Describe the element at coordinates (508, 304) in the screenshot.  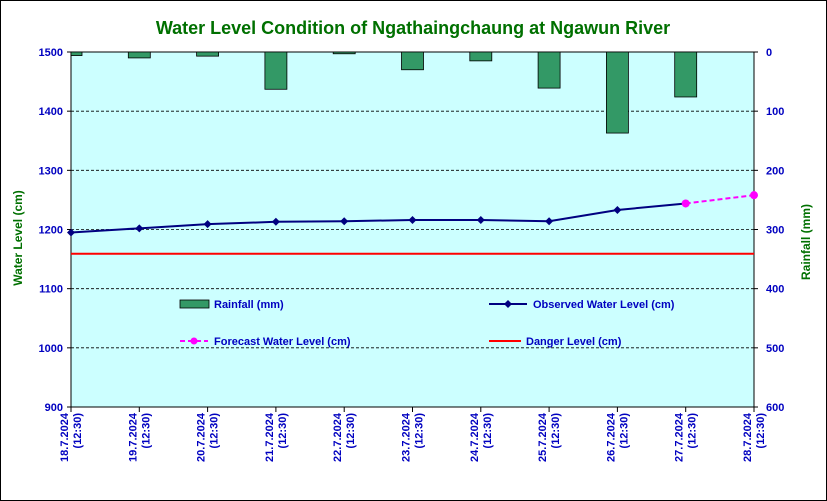
I see `legend-marker-observed` at that location.